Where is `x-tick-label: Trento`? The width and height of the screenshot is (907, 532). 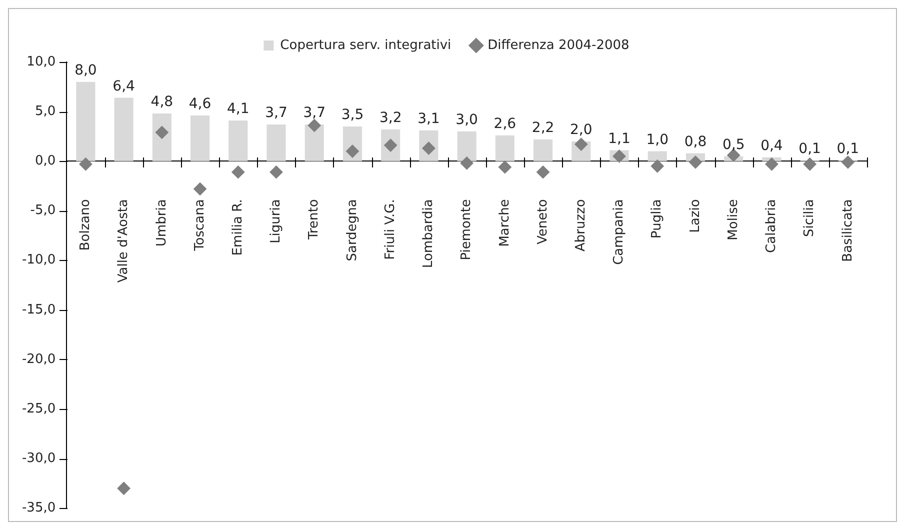 x-tick-label: Trento is located at coordinates (314, 220).